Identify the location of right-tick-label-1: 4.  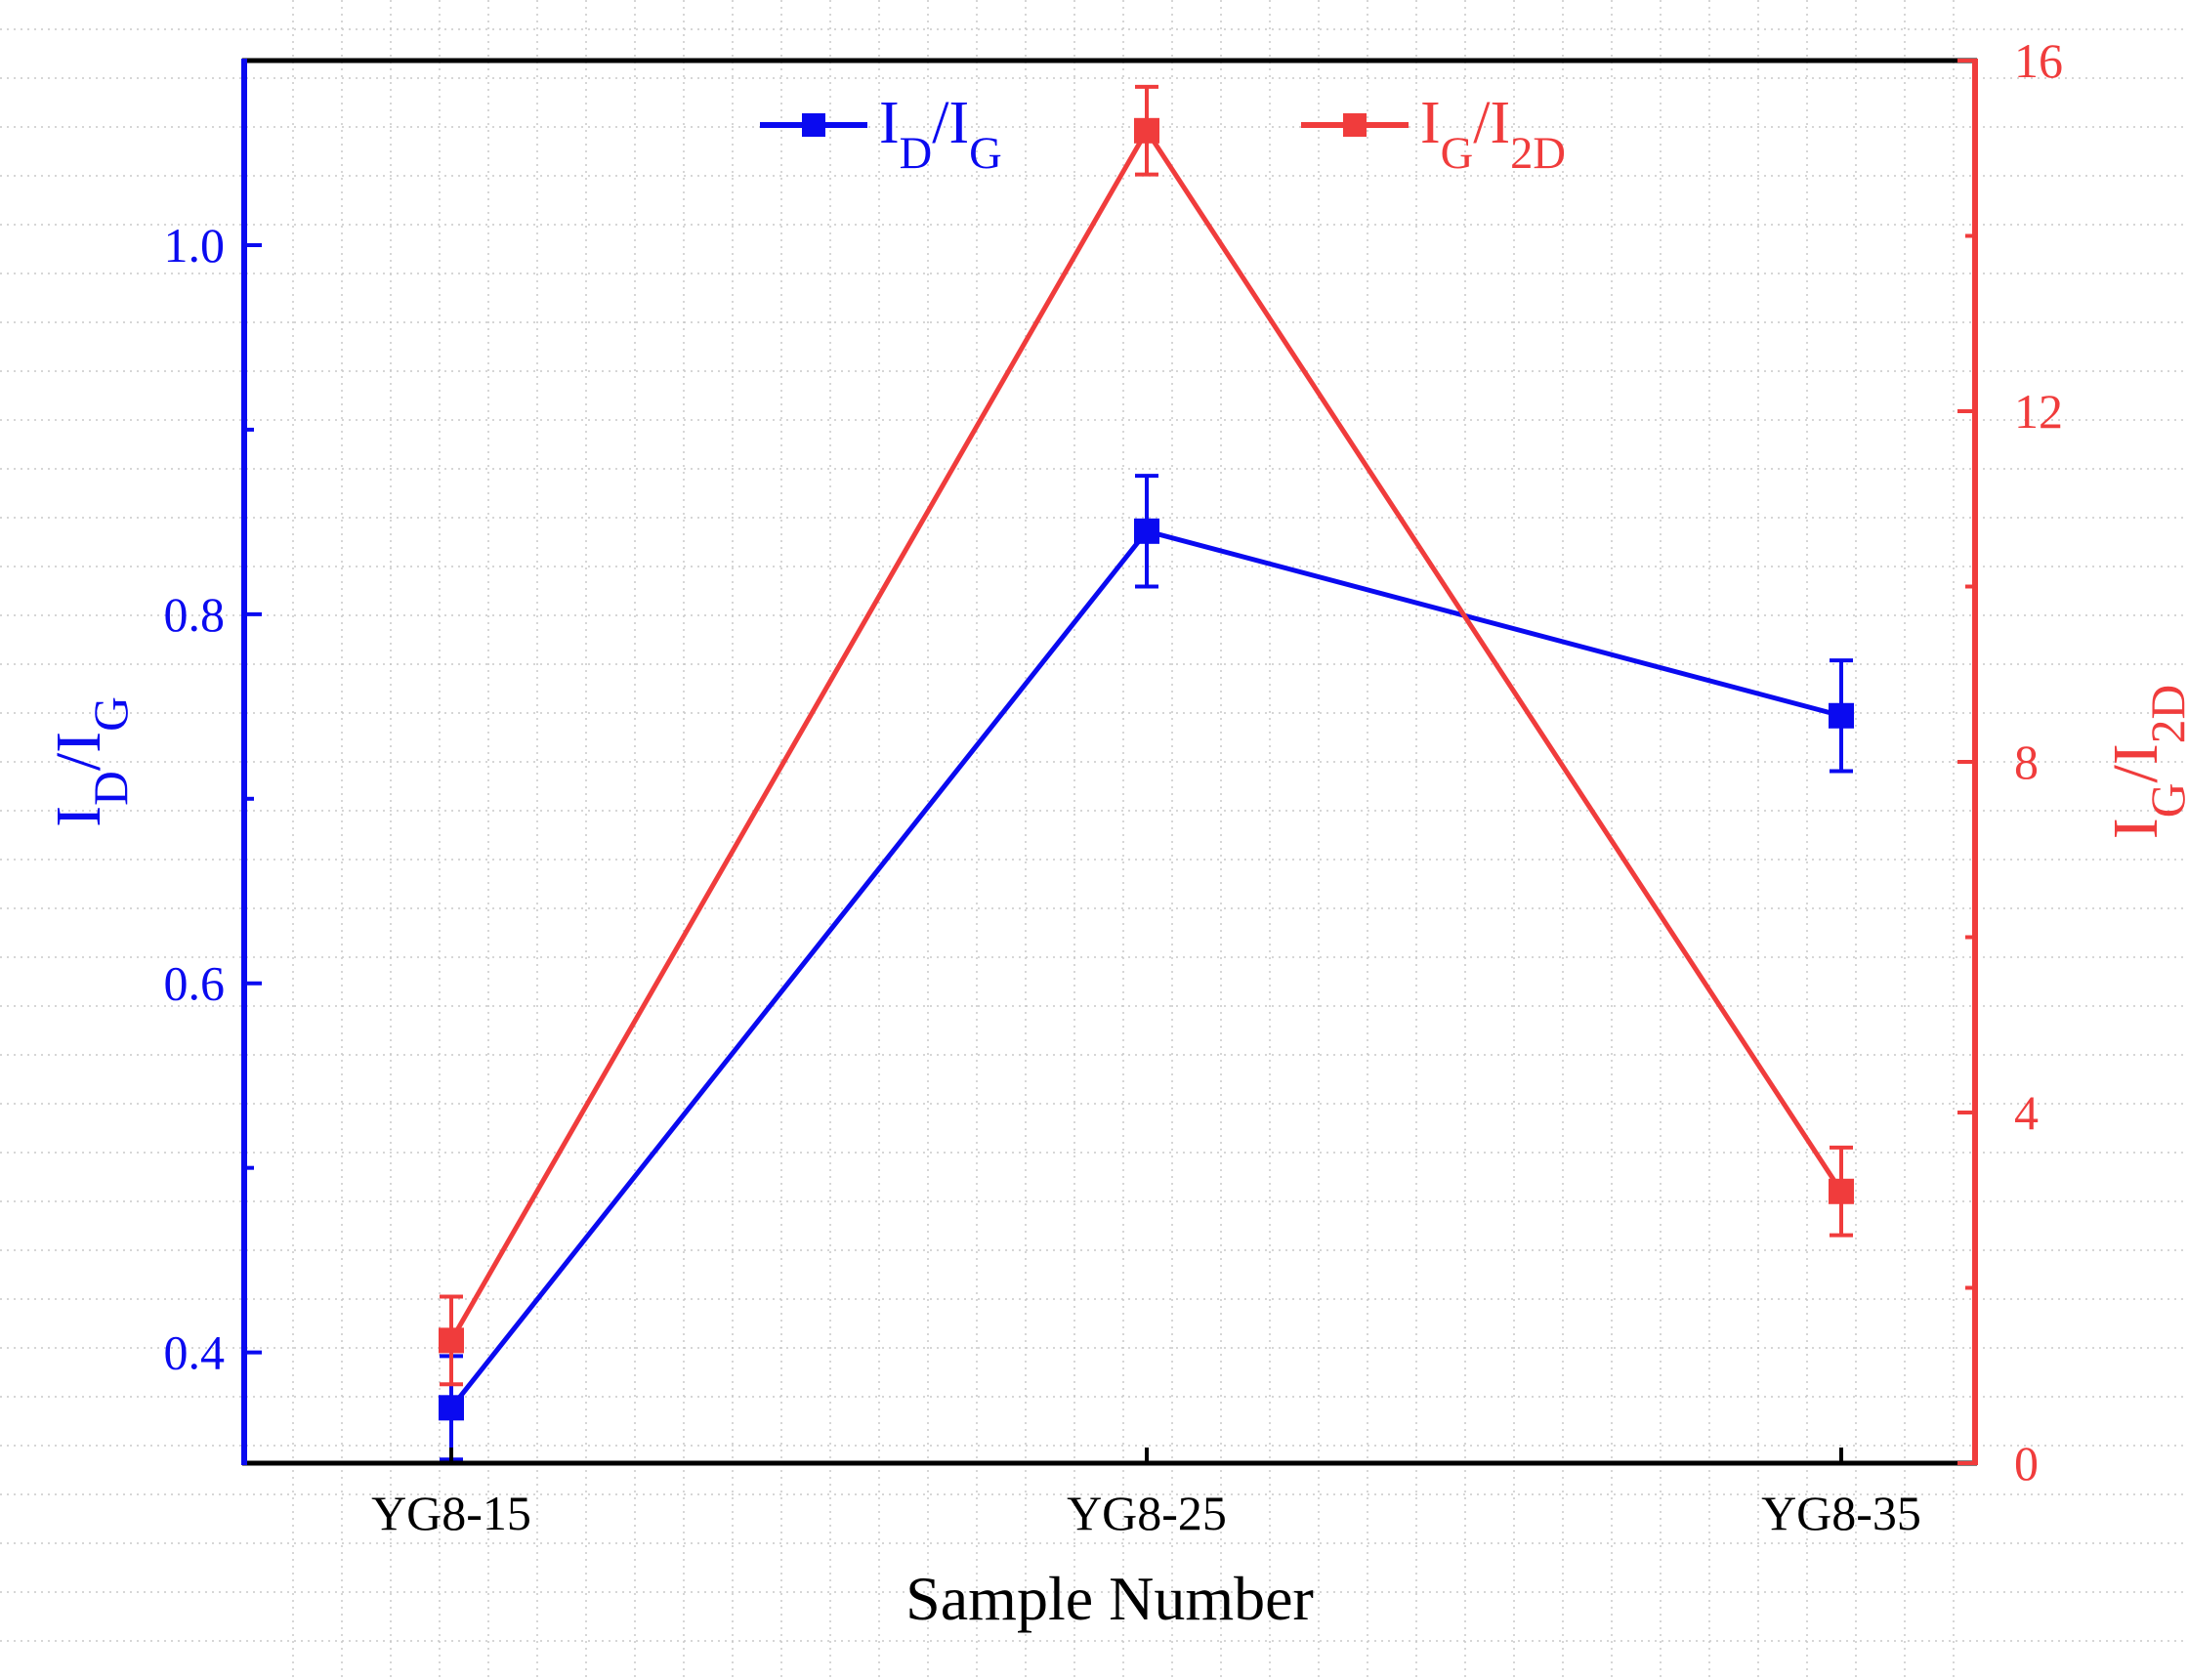
(2026, 1112).